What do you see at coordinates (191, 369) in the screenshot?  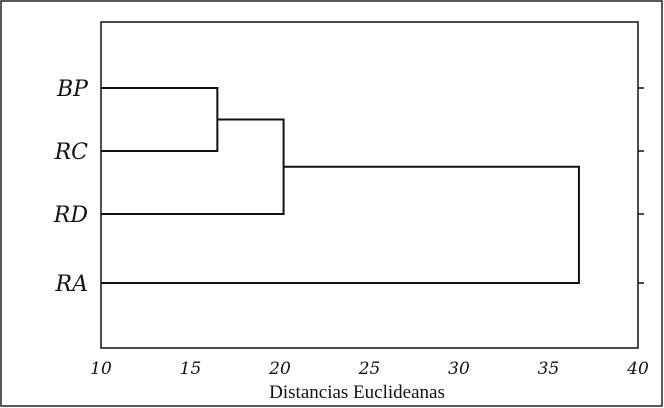 I see `x-tick-label: 15` at bounding box center [191, 369].